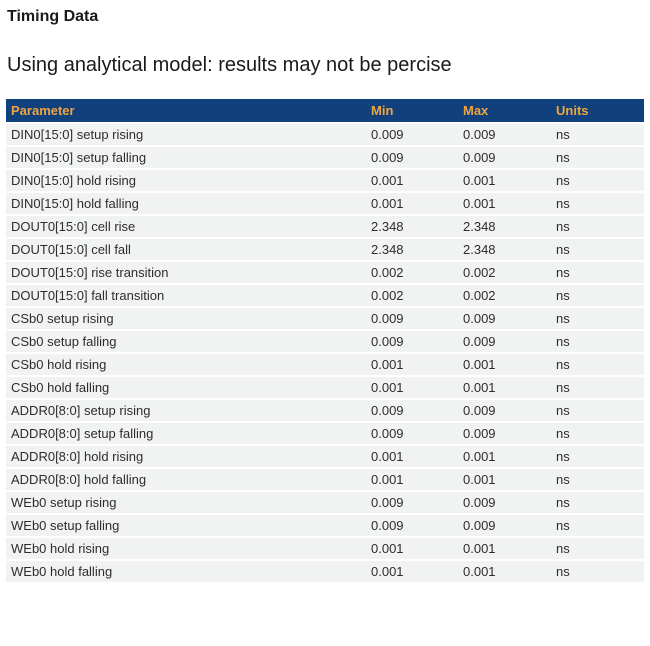 The image size is (650, 646). I want to click on cell-parameter: CSb0 hold rising, so click(186, 365).